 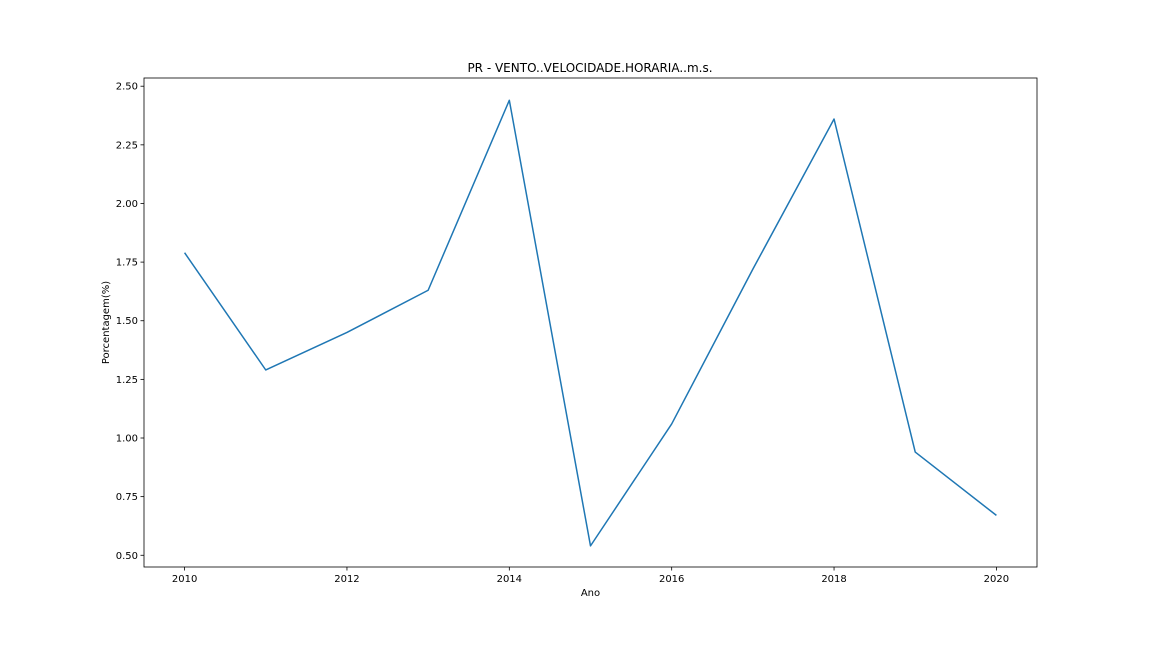 What do you see at coordinates (127, 321) in the screenshot?
I see `y-tick-label: 1.50` at bounding box center [127, 321].